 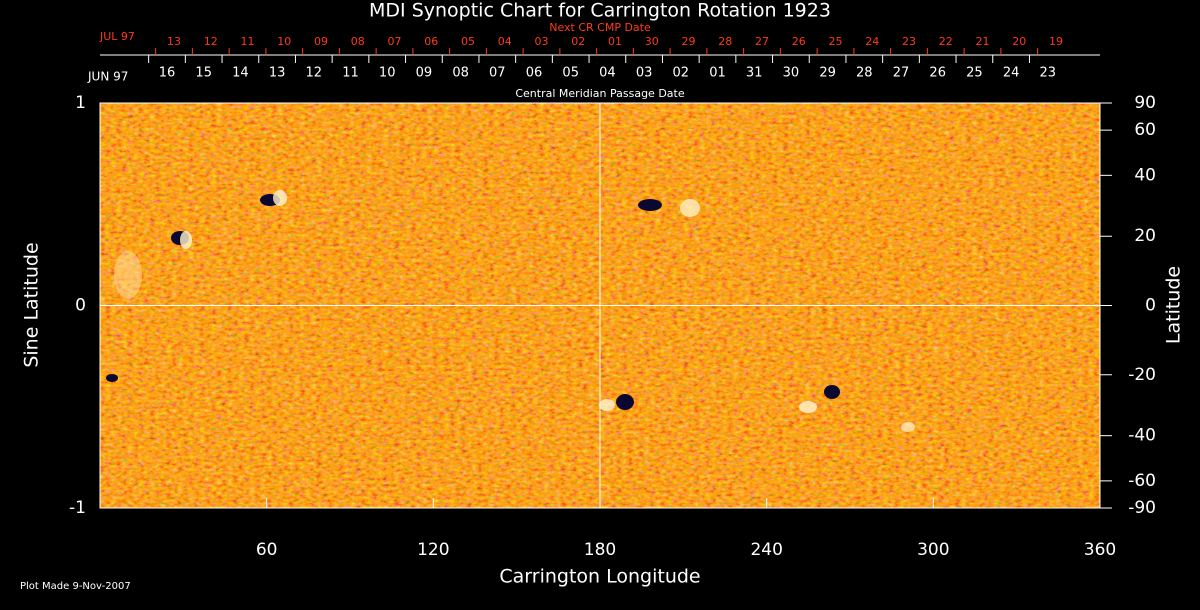 What do you see at coordinates (174, 41) in the screenshot?
I see `next-cmp-label: 13` at bounding box center [174, 41].